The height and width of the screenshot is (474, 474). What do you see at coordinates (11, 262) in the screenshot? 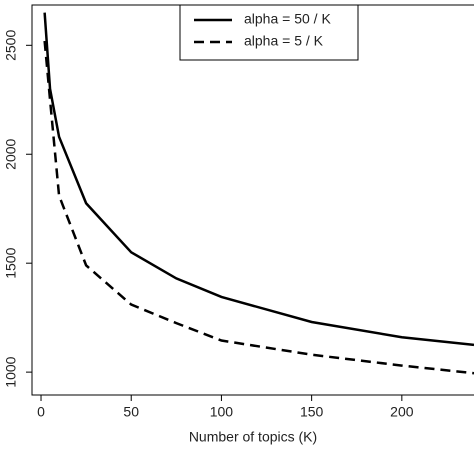
I see `y-tick-label: 1500` at bounding box center [11, 262].